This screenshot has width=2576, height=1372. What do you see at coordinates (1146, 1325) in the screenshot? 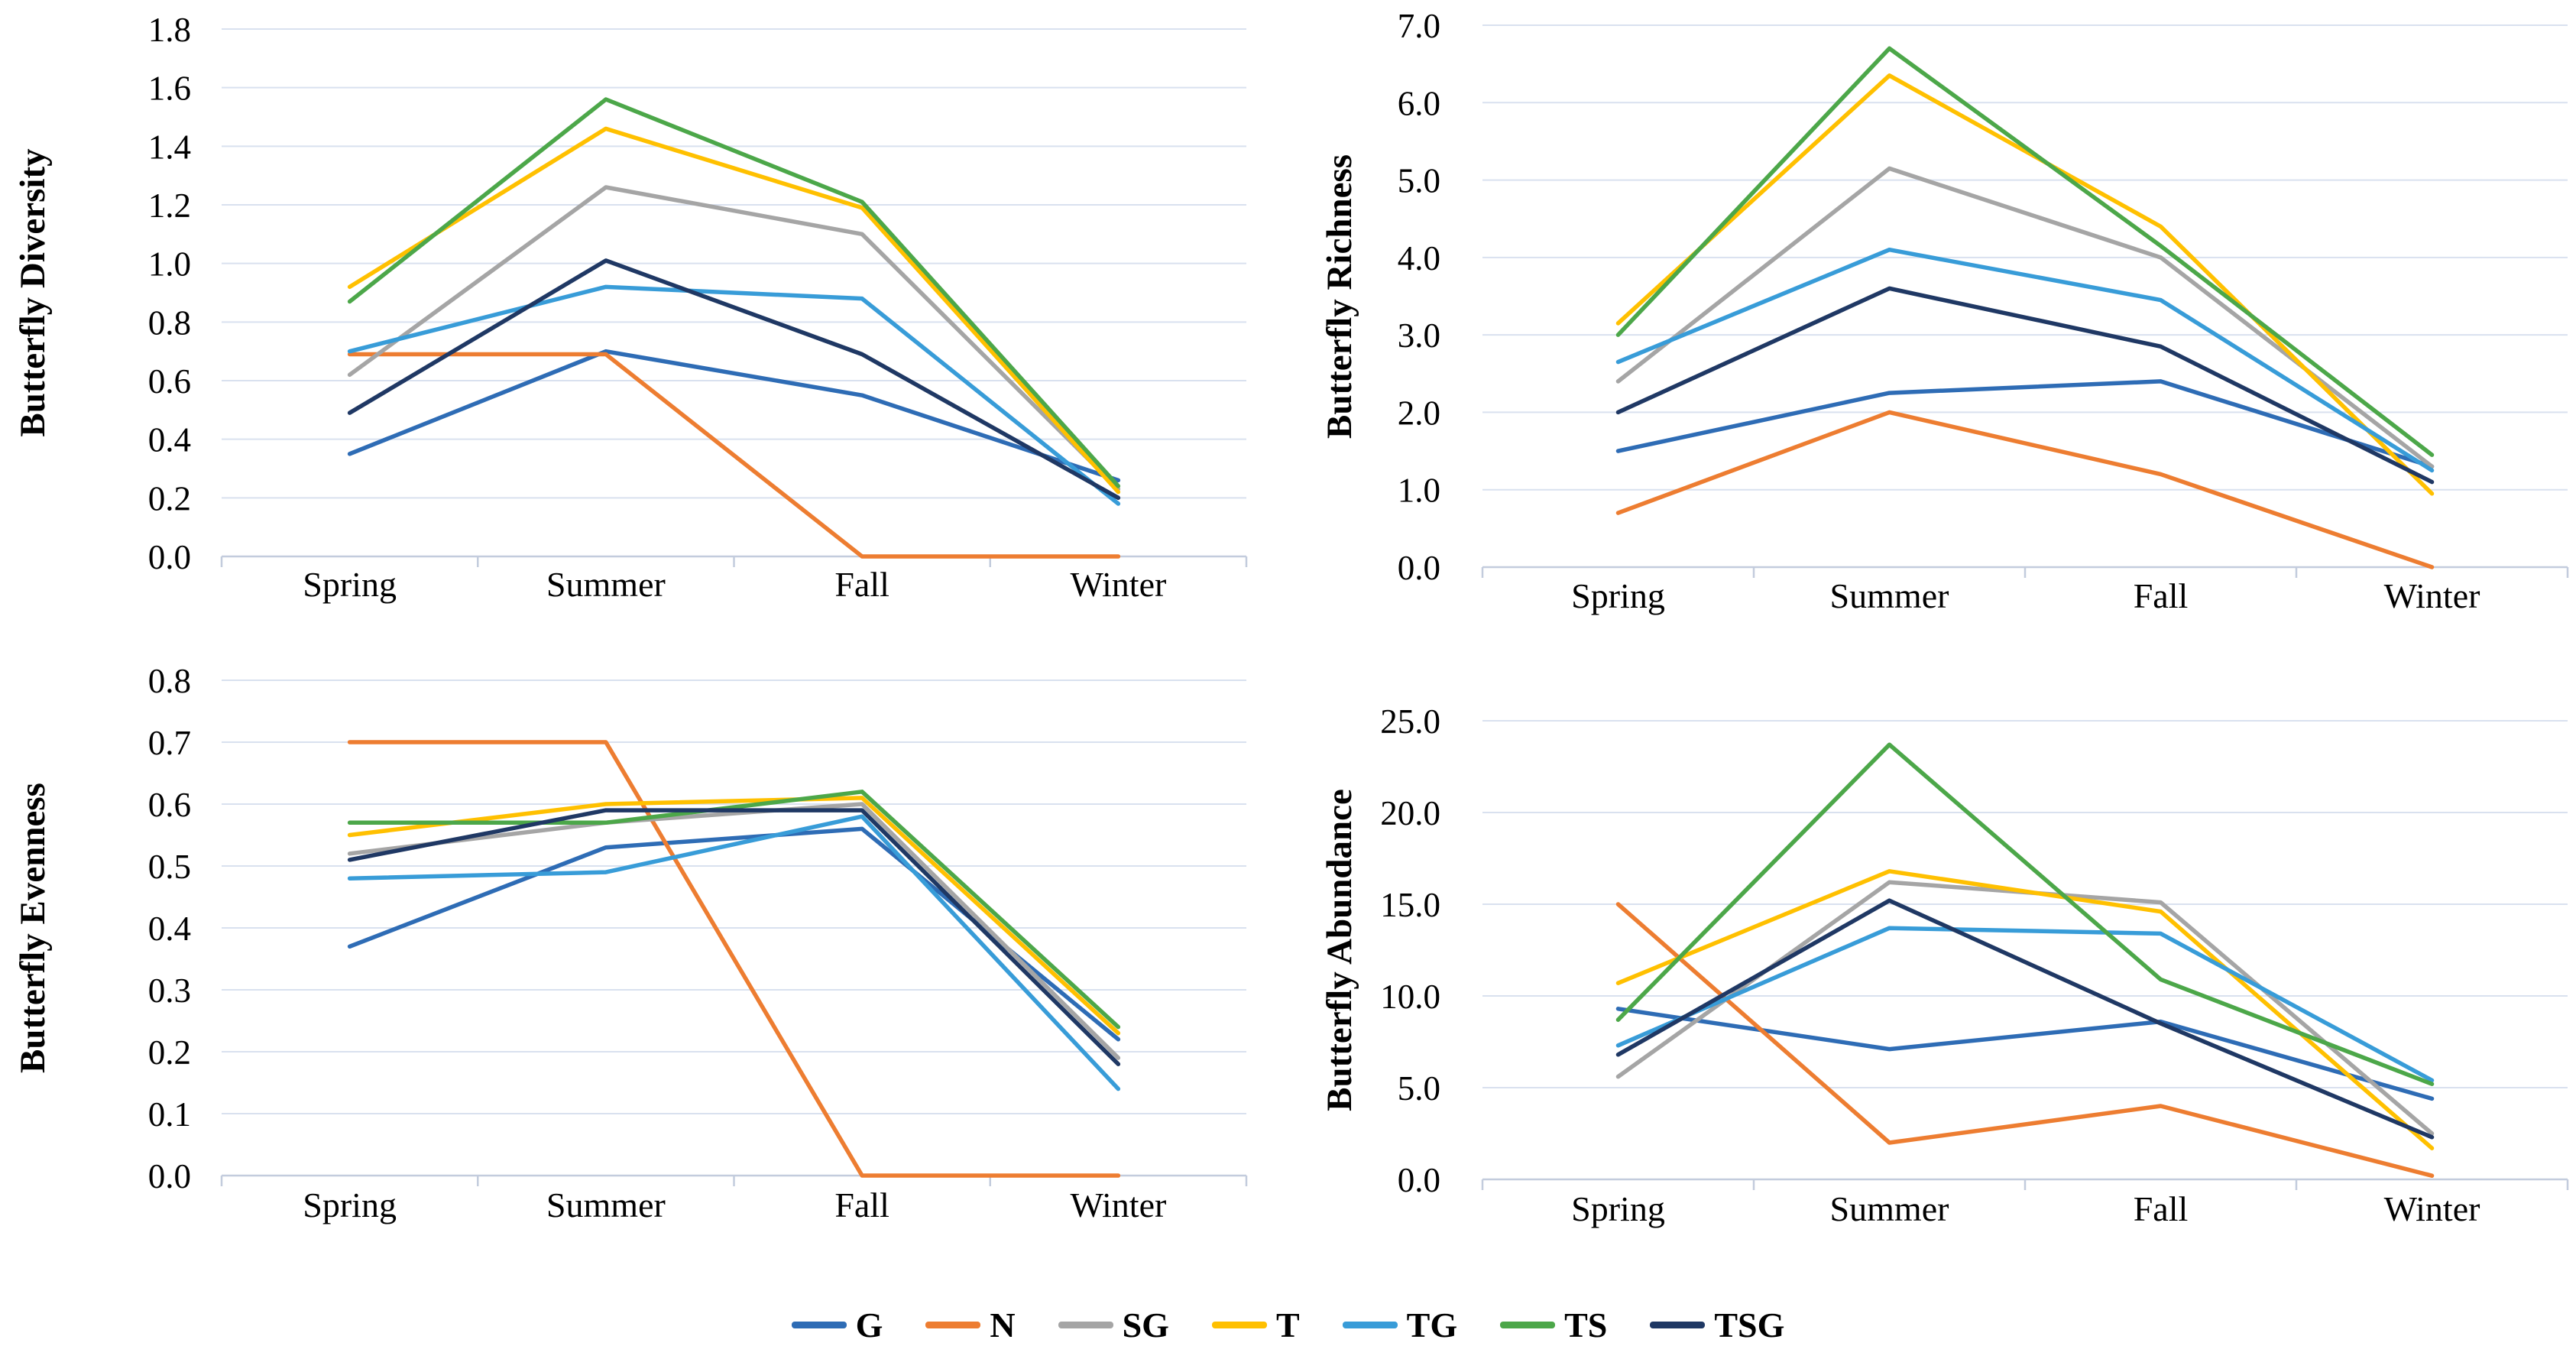
I see `legend-label: SG` at bounding box center [1146, 1325].